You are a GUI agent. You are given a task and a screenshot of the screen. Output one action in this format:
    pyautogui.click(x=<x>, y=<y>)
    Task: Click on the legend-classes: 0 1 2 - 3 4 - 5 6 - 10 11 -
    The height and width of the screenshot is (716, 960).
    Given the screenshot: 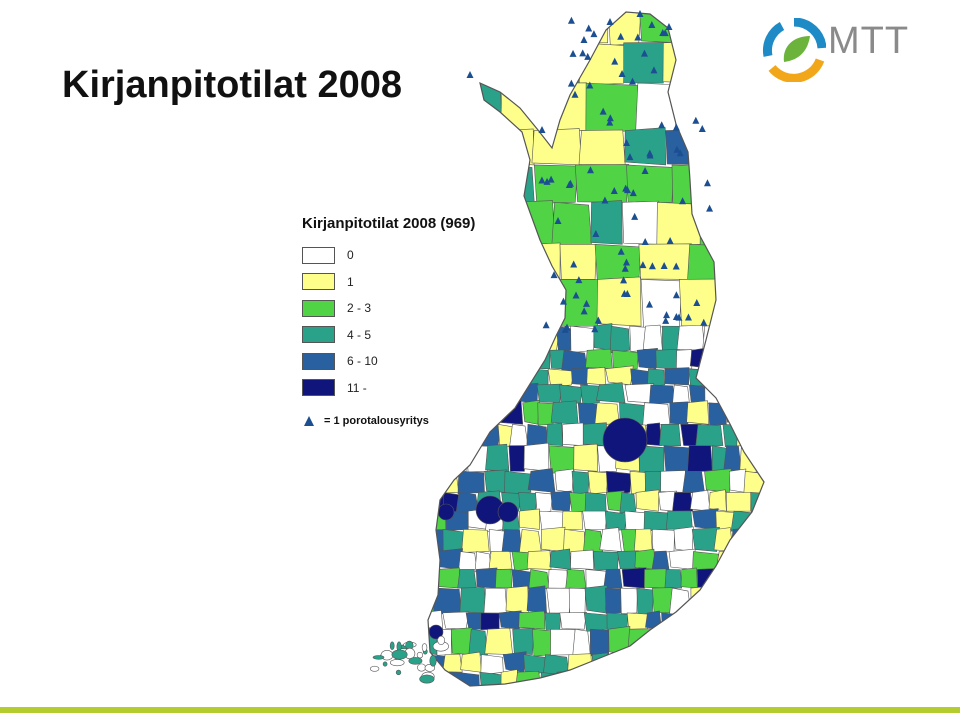 What is the action you would take?
    pyautogui.click(x=388, y=321)
    